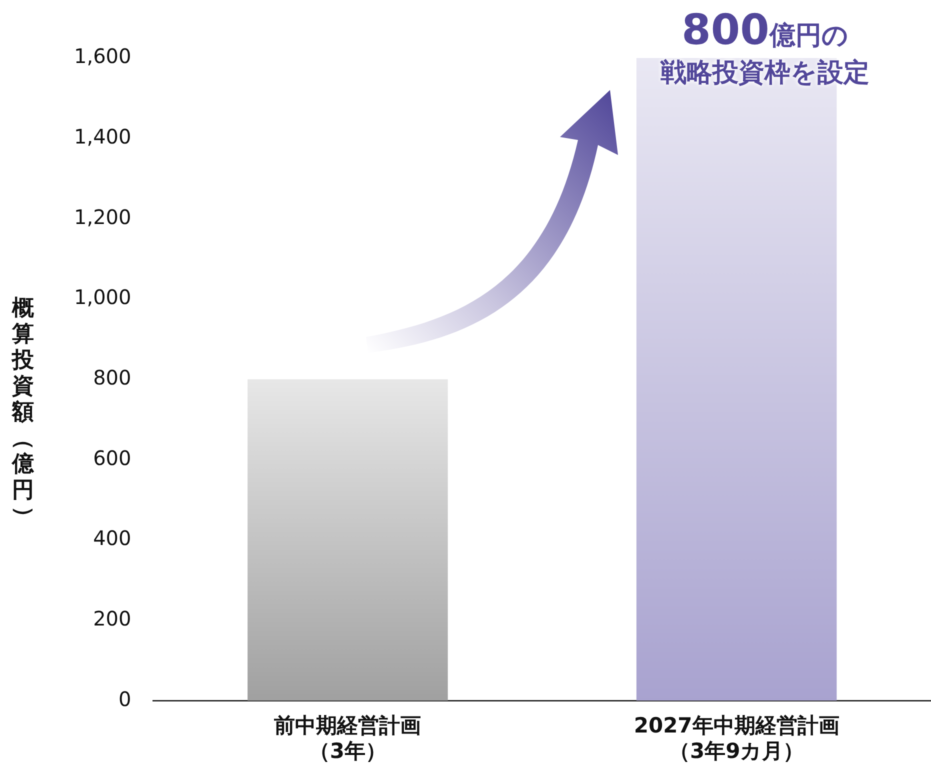 This screenshot has width=931, height=779. What do you see at coordinates (112, 618) in the screenshot?
I see `y-tick-label: 200` at bounding box center [112, 618].